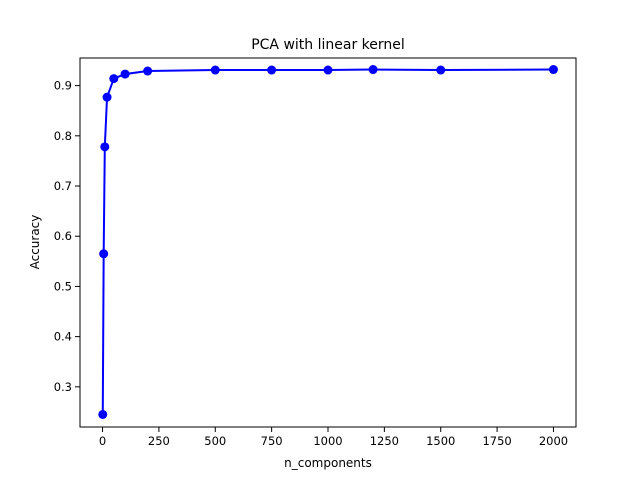 The height and width of the screenshot is (480, 640). I want to click on y-axis-ticks: 0.3 0.4 0.5 0.6 0.7 0.8 0.9, so click(67, 236).